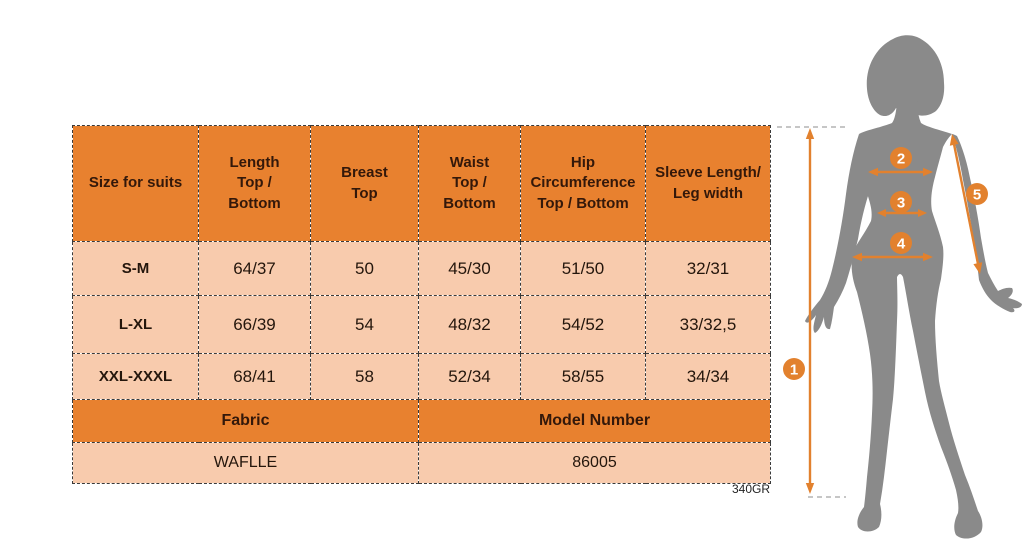  Describe the element at coordinates (594, 421) in the screenshot. I see `model-number-label: Model Number` at that location.